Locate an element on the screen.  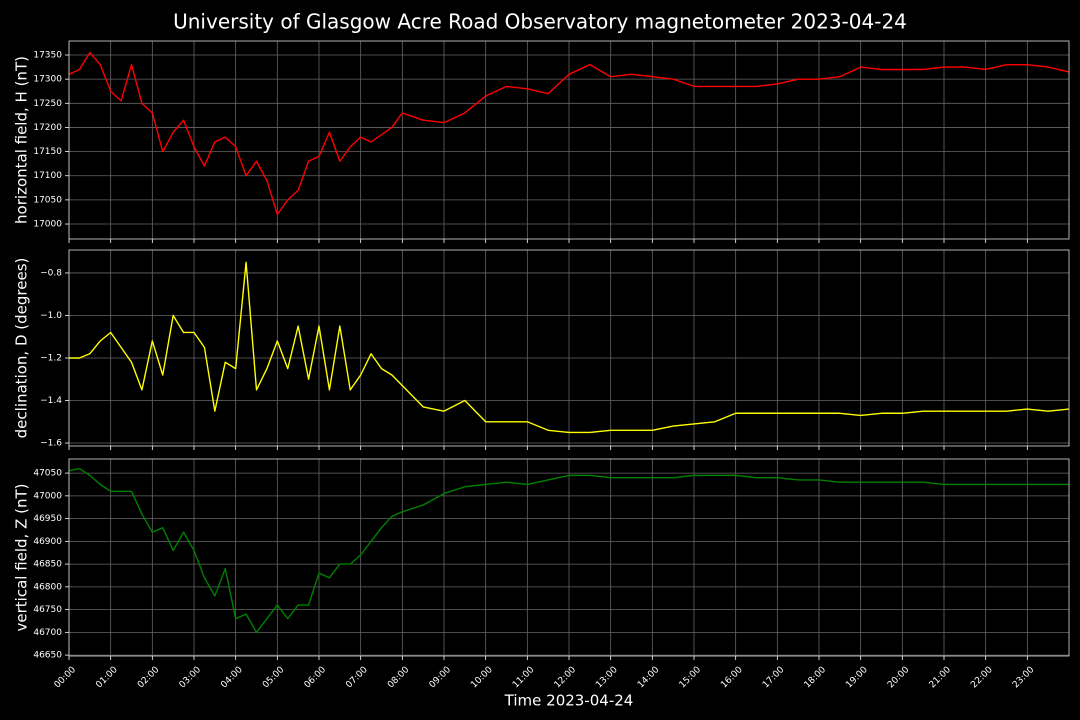
y-tick-label: −1.6 is located at coordinates (51, 444).